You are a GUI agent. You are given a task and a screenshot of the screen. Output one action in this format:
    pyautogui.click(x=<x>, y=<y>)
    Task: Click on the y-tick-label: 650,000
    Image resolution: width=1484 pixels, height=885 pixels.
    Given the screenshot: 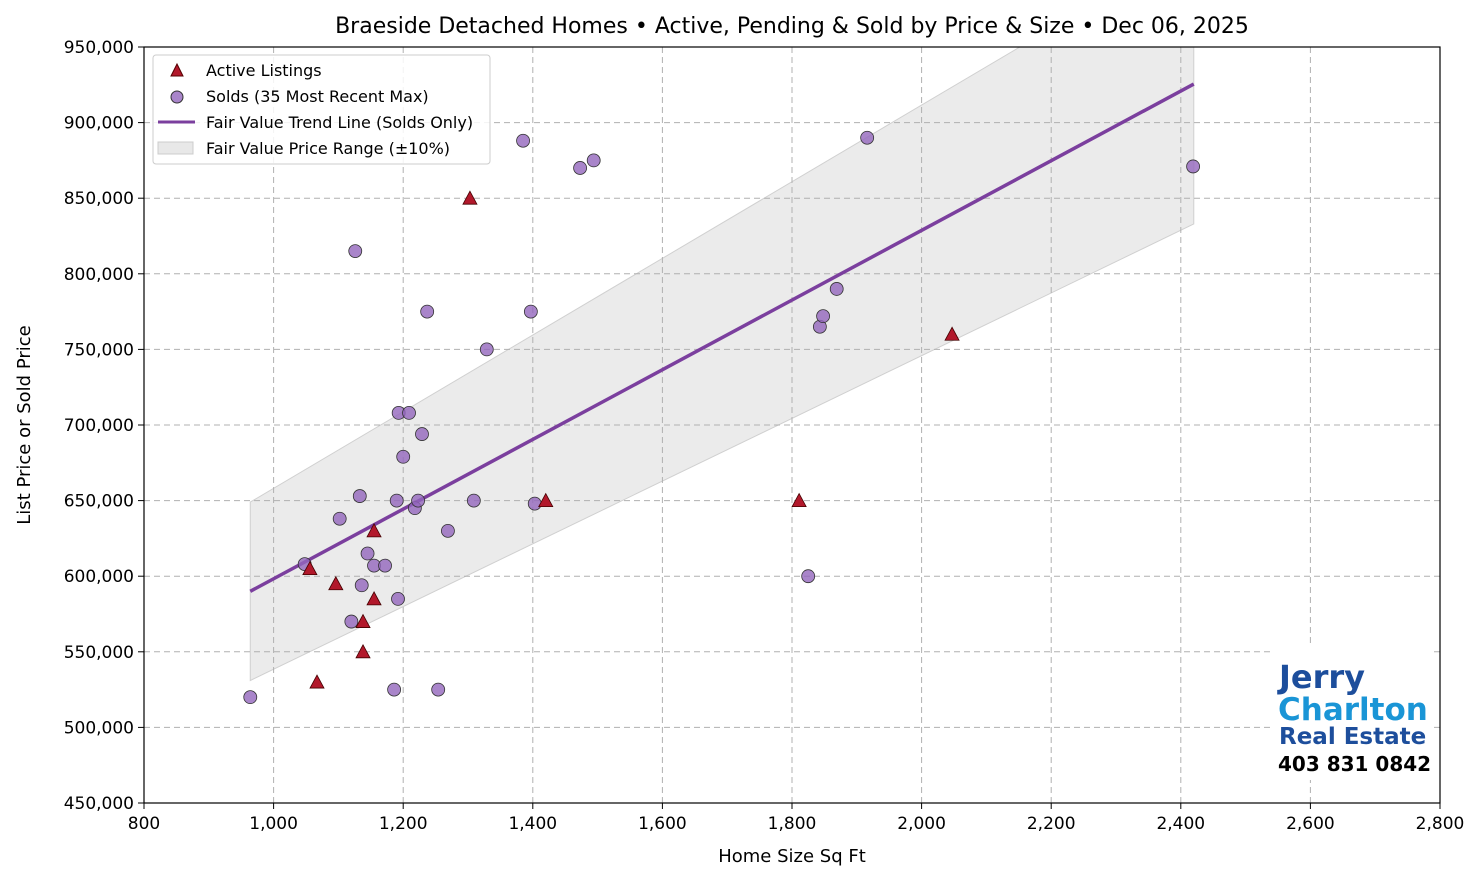 What is the action you would take?
    pyautogui.click(x=99, y=502)
    